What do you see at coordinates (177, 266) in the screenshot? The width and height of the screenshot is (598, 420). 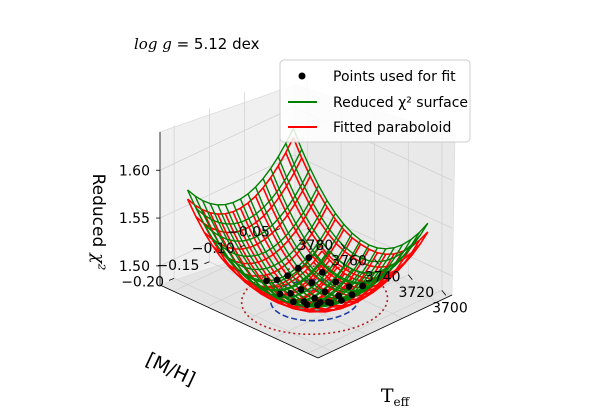 I see `mh-tick-label: −0.15` at bounding box center [177, 266].